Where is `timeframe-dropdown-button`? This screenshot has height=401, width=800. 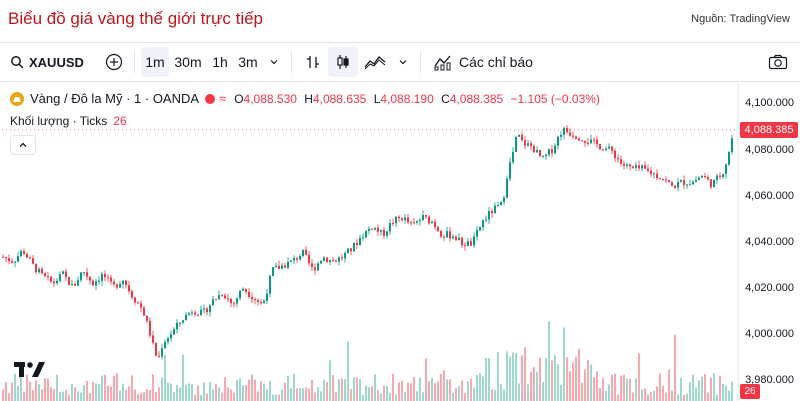
timeframe-dropdown-button is located at coordinates (274, 62).